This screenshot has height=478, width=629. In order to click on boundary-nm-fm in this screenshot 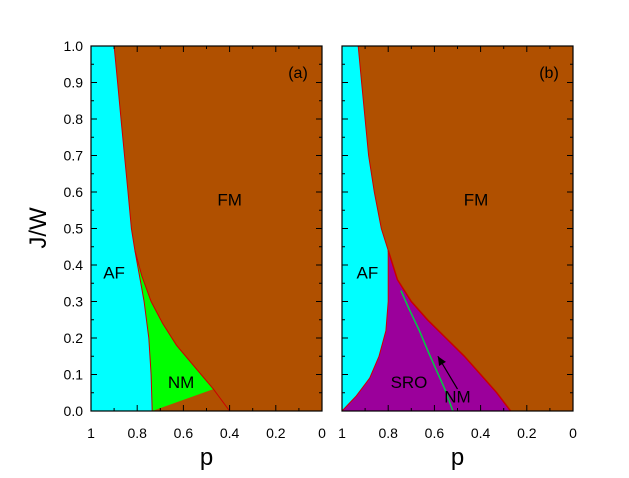, I will do `click(182, 331)`.